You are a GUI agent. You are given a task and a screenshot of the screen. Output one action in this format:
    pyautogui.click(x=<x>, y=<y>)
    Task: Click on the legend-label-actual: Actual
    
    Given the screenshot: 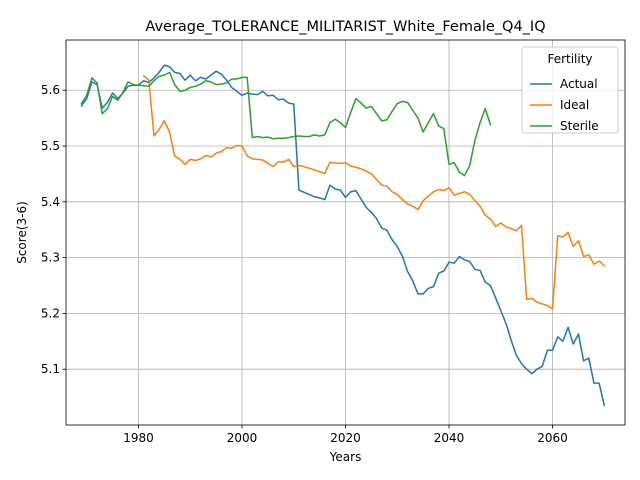 What is the action you would take?
    pyautogui.click(x=579, y=84)
    